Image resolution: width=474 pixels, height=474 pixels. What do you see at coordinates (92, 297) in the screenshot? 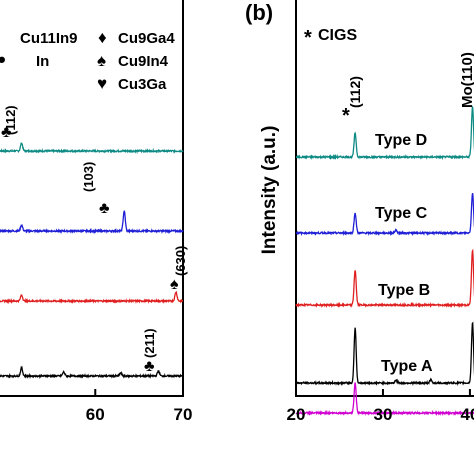
I see `series-0-2-line` at bounding box center [92, 297].